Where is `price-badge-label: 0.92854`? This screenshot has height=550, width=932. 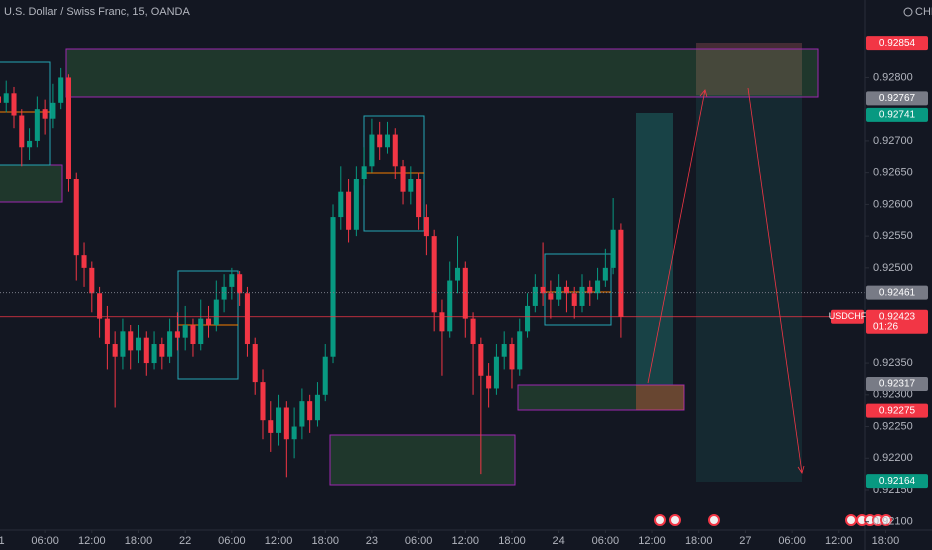
price-badge-label: 0.92854 is located at coordinates (897, 43).